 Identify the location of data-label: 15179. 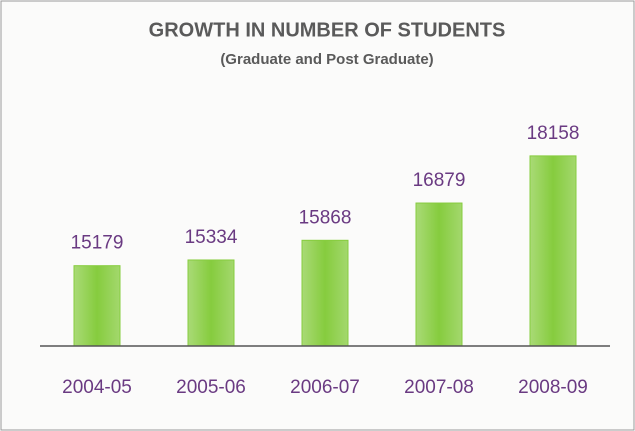
(97, 243).